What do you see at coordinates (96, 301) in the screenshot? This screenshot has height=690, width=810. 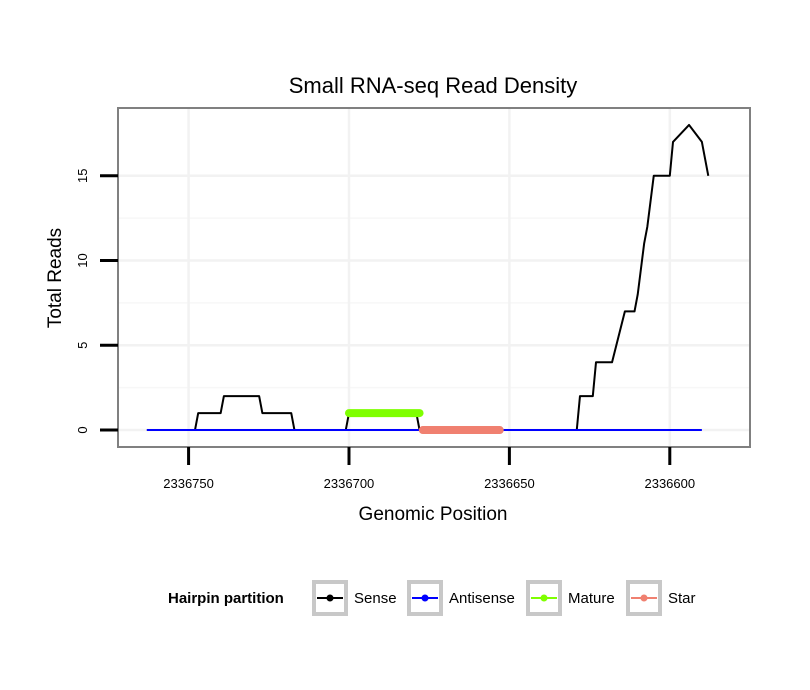 I see `y-axis: 0 5 10 15` at bounding box center [96, 301].